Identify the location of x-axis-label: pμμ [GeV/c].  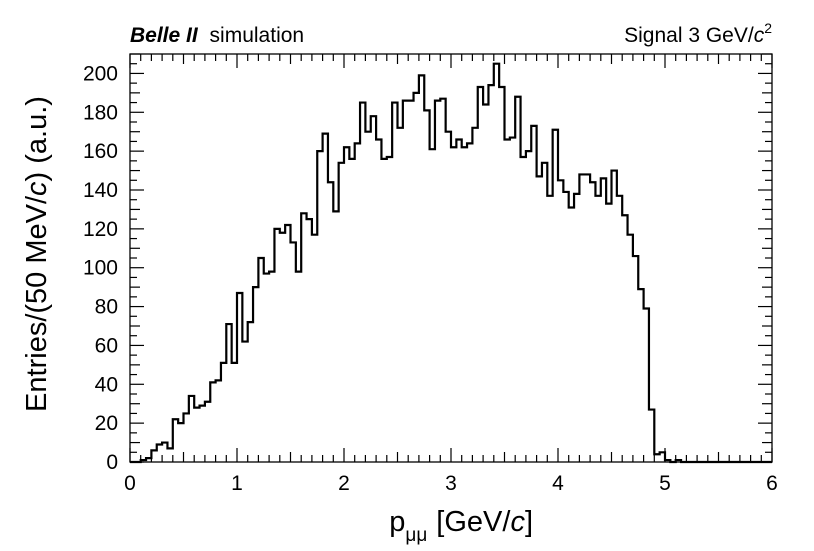
(461, 526).